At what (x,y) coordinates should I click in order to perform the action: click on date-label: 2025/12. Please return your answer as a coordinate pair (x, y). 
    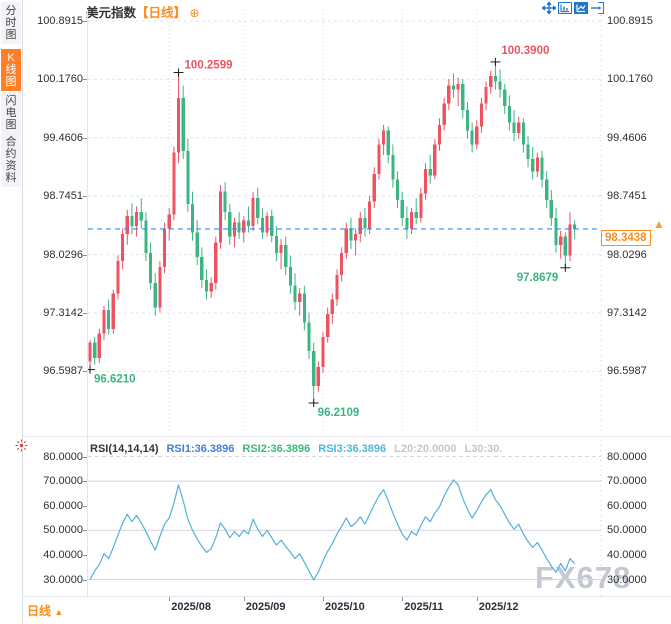
    Looking at the image, I should click on (498, 607).